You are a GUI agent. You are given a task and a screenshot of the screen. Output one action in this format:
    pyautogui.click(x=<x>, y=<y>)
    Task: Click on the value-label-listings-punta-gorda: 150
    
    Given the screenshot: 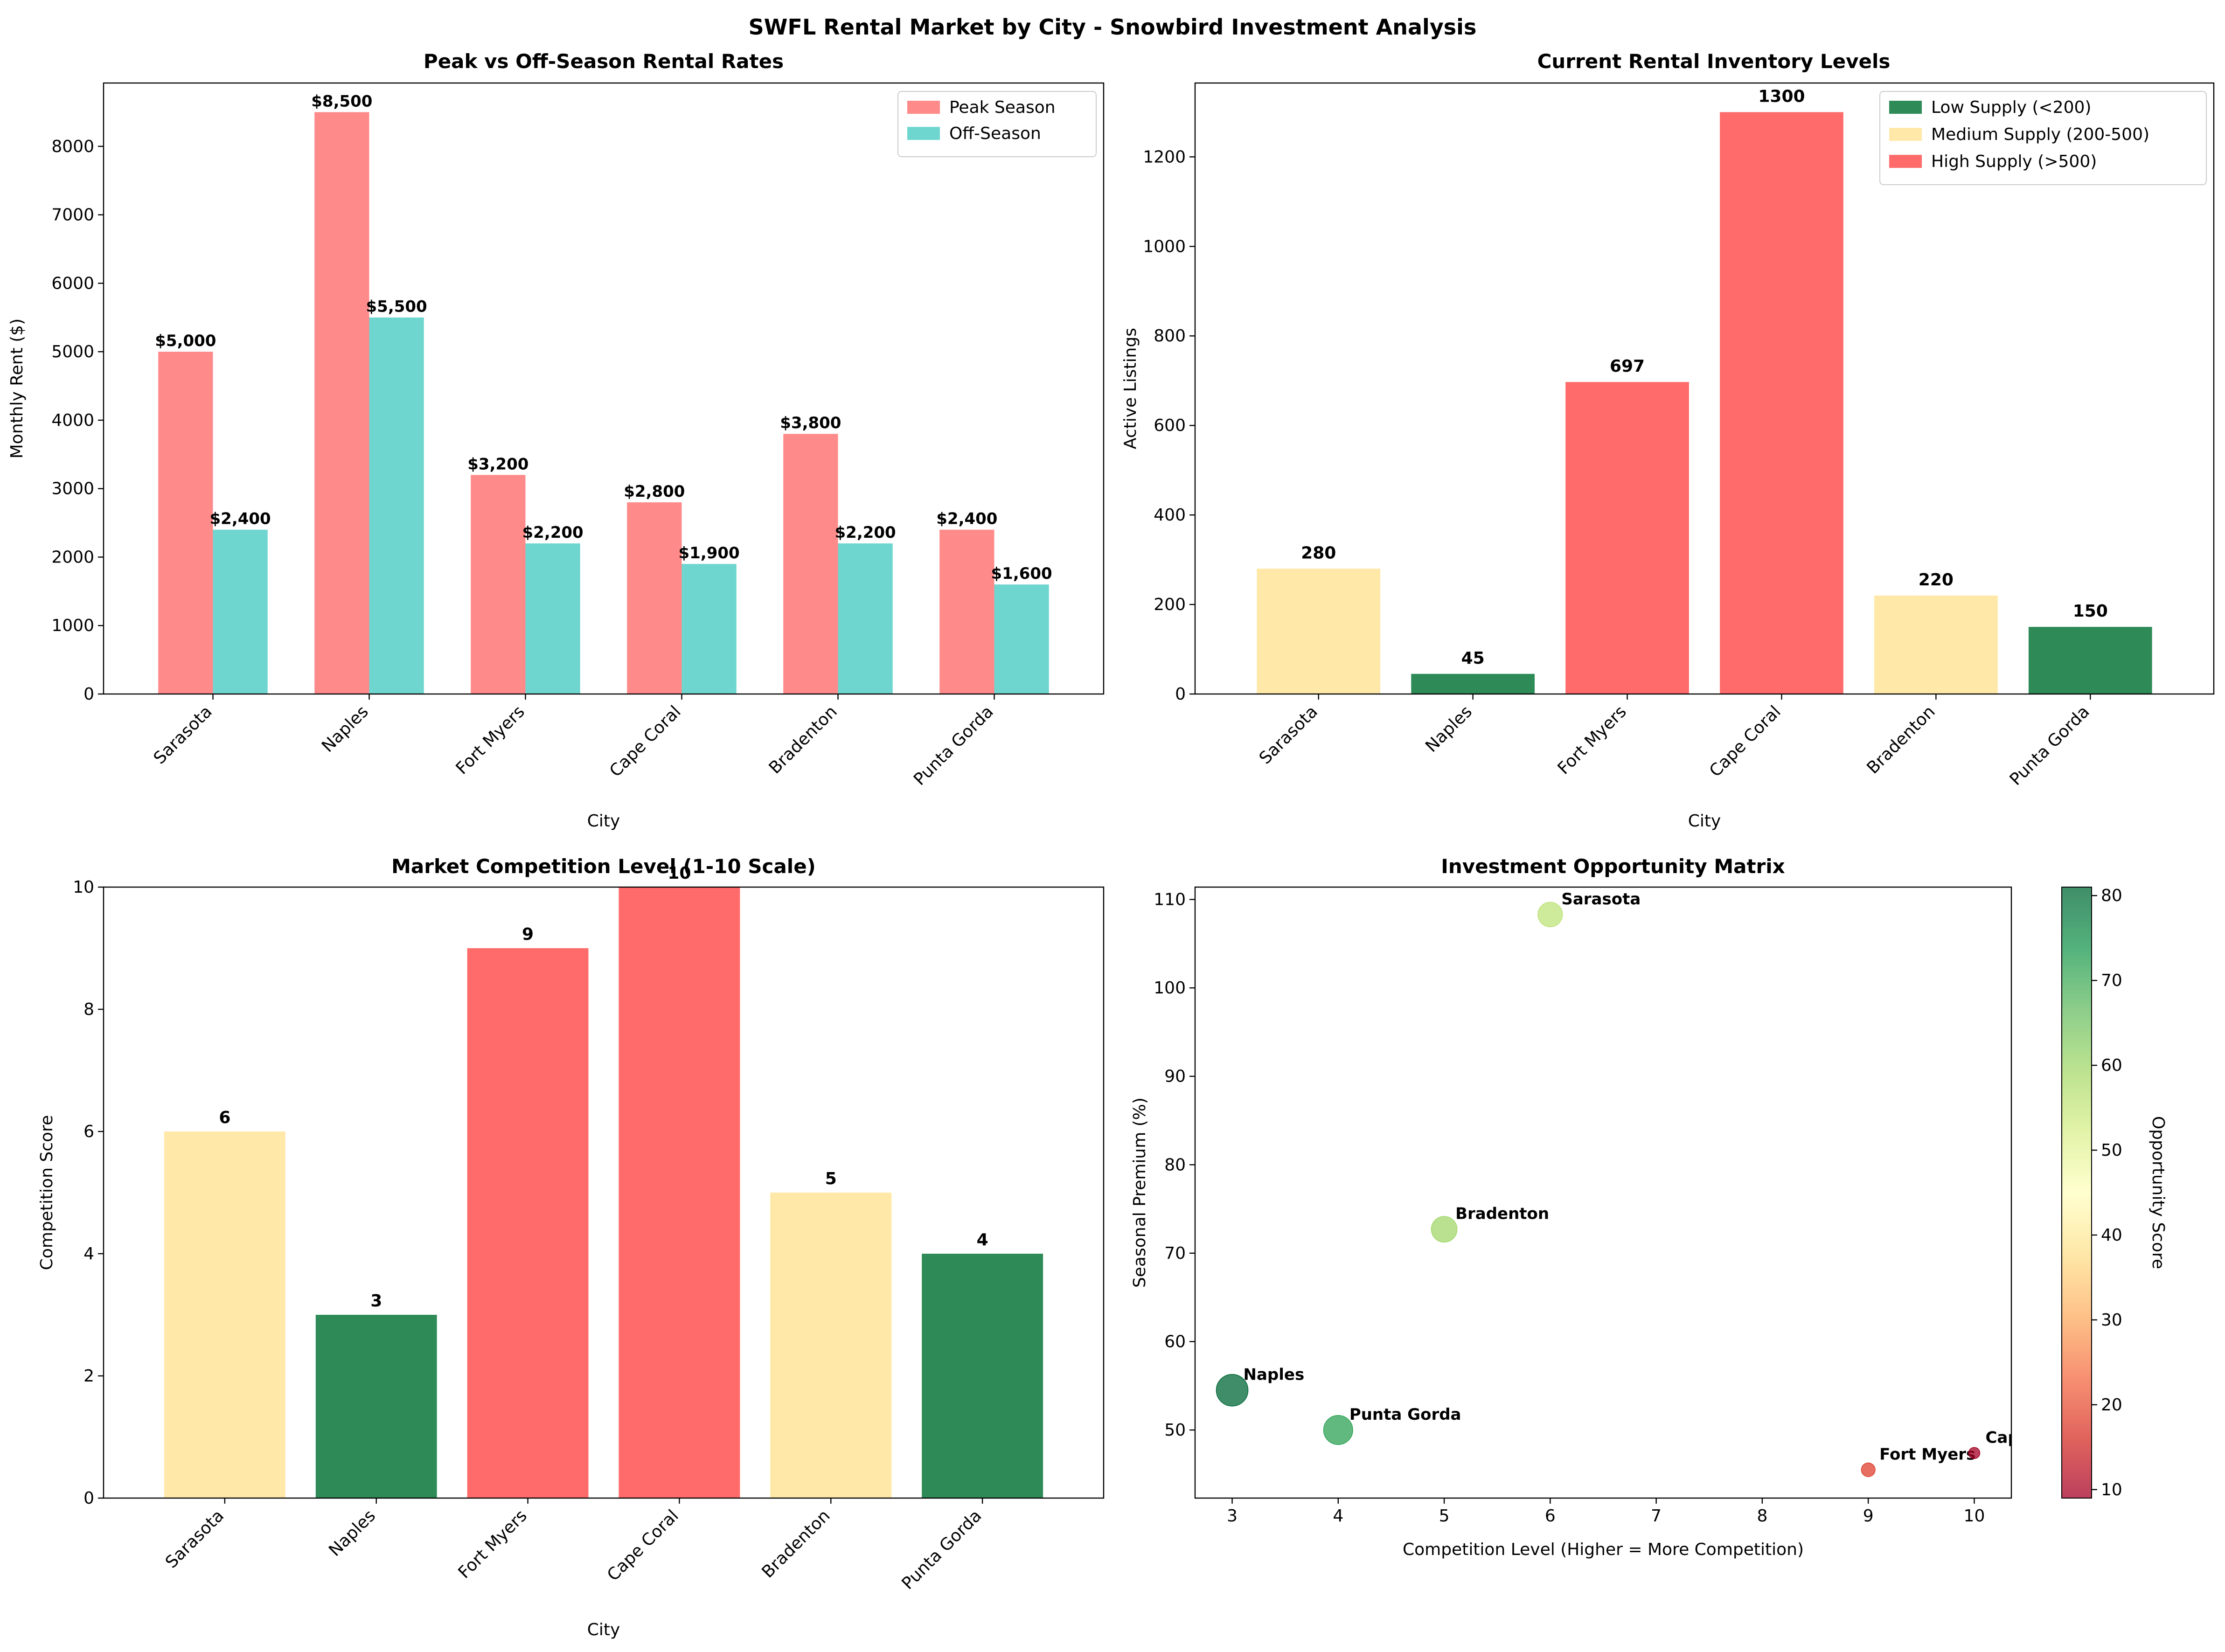 What is the action you would take?
    pyautogui.click(x=2090, y=612)
    